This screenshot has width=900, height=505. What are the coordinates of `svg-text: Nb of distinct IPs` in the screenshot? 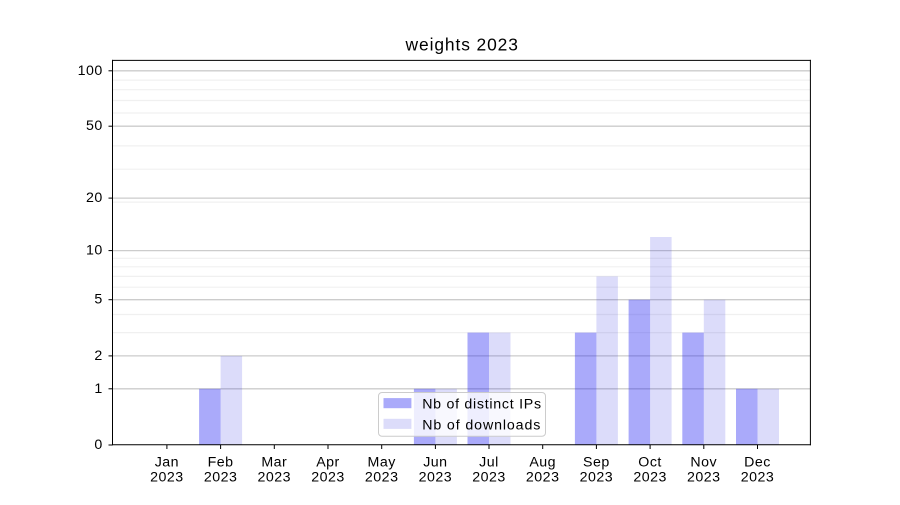 It's located at (482, 405).